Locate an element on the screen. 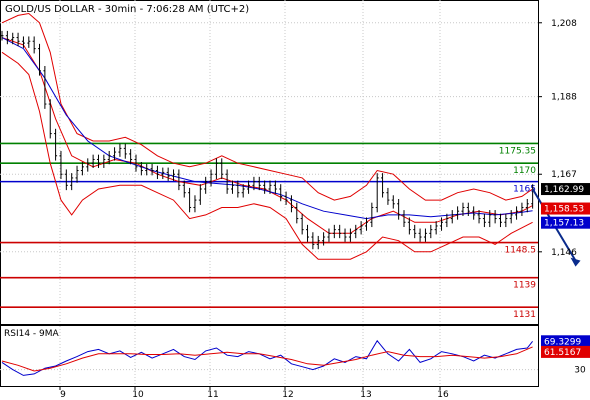 The width and height of the screenshot is (590, 400). rsi-panel-frame is located at coordinates (269, 356).